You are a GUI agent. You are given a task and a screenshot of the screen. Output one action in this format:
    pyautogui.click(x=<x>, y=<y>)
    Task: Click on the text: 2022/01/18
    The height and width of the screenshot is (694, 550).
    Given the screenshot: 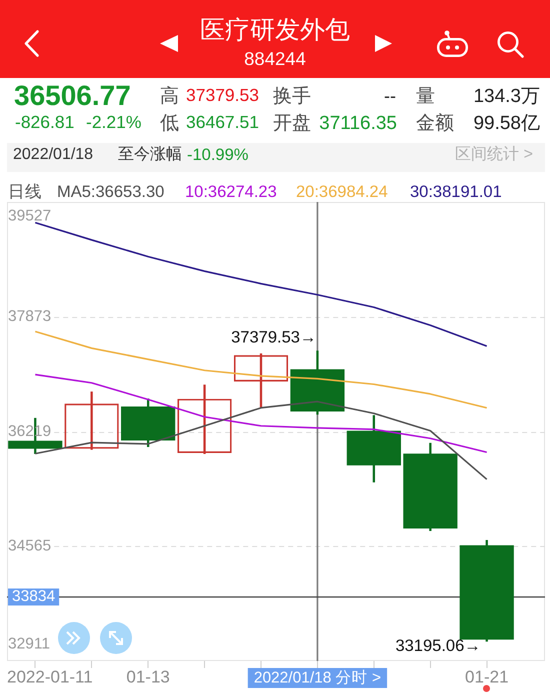 What is the action you would take?
    pyautogui.click(x=53, y=154)
    